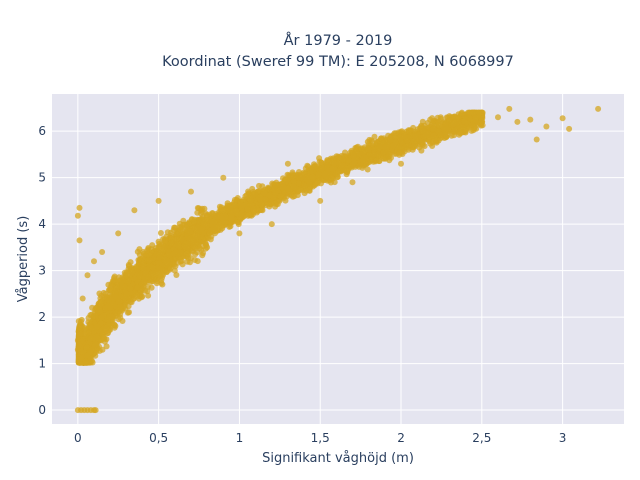 The height and width of the screenshot is (480, 640). Describe the element at coordinates (338, 40) in the screenshot. I see `chart-title-line-1: År 1979 - 2019` at that location.